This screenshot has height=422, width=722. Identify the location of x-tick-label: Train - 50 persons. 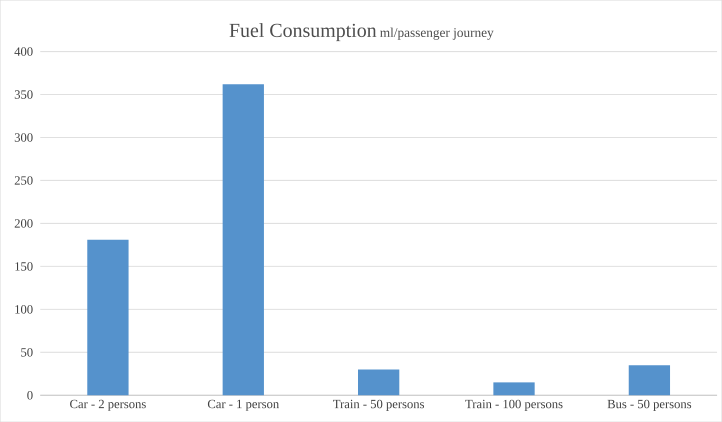
(378, 405).